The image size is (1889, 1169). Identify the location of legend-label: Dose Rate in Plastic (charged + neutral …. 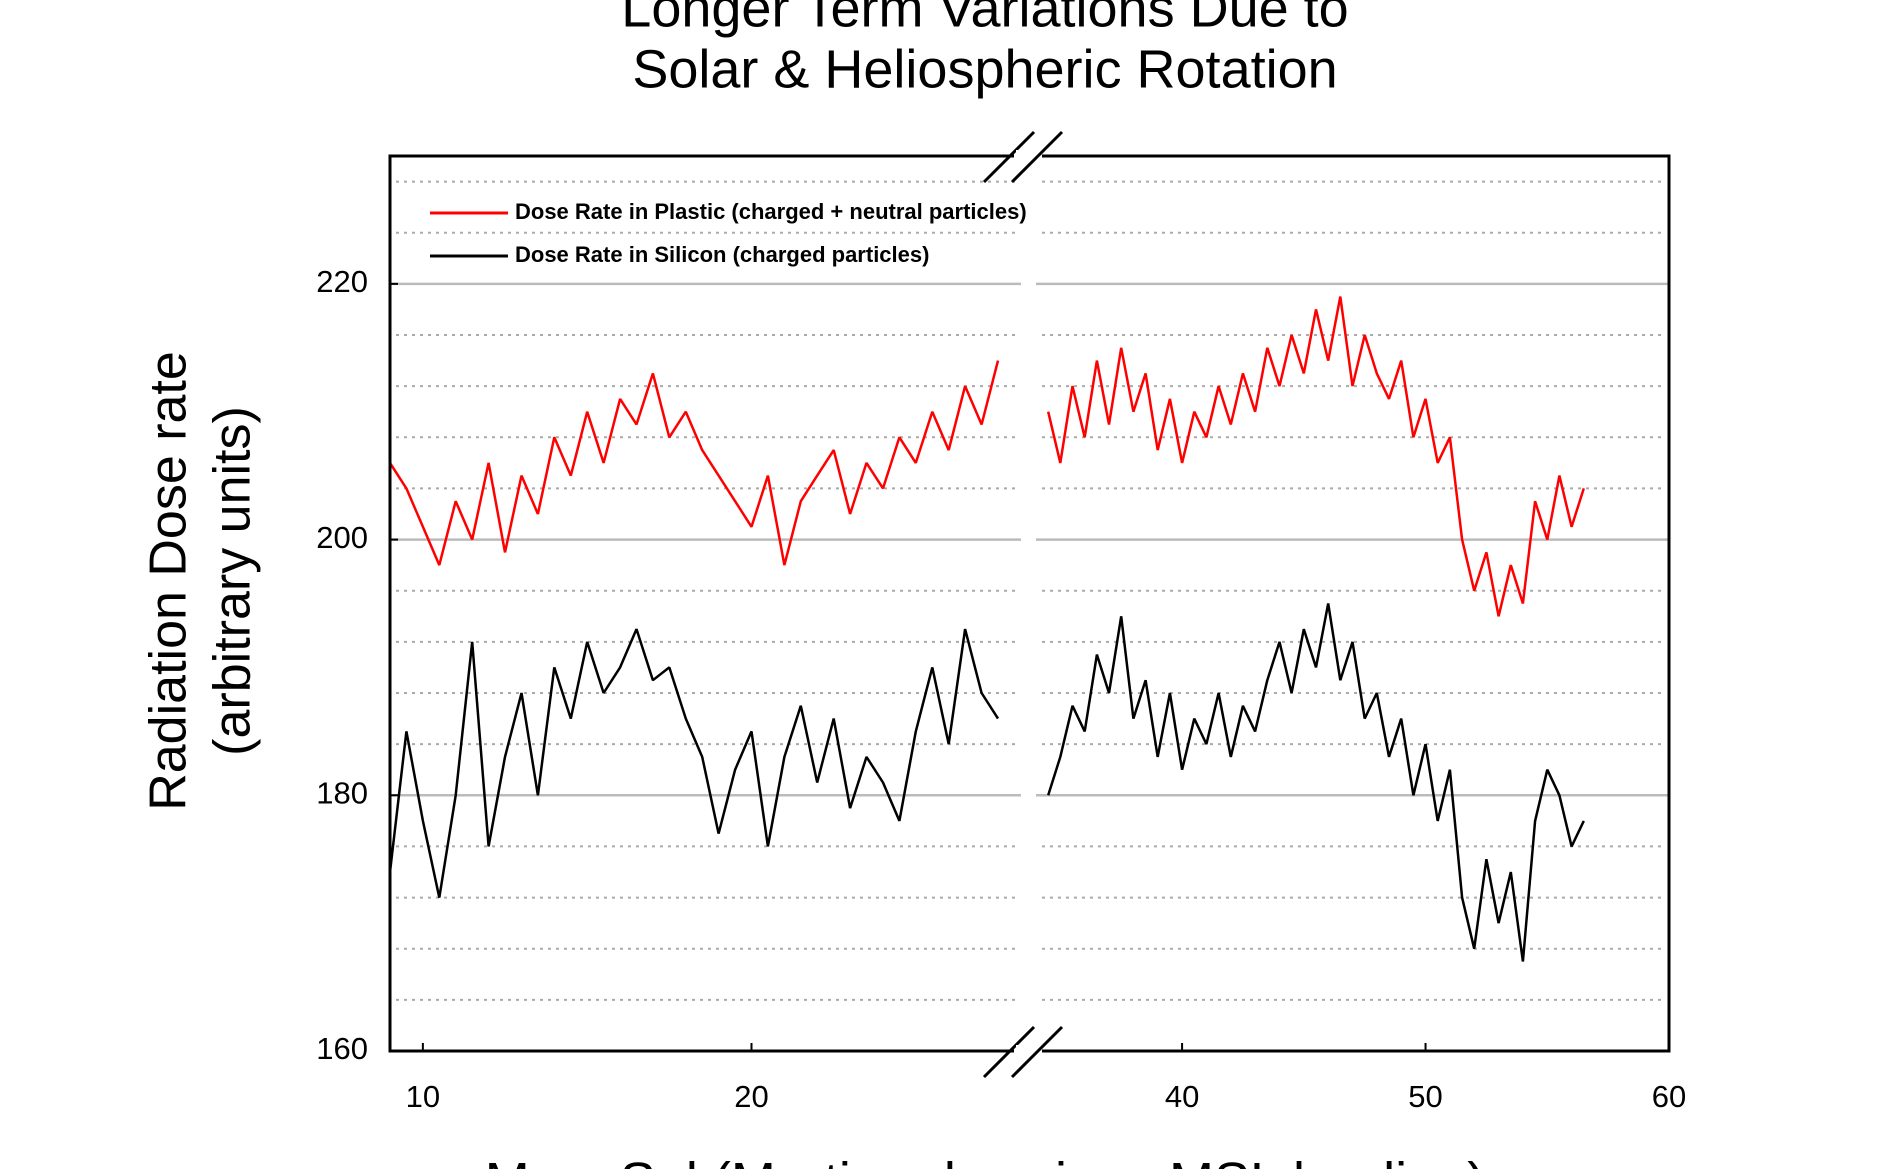
(771, 211).